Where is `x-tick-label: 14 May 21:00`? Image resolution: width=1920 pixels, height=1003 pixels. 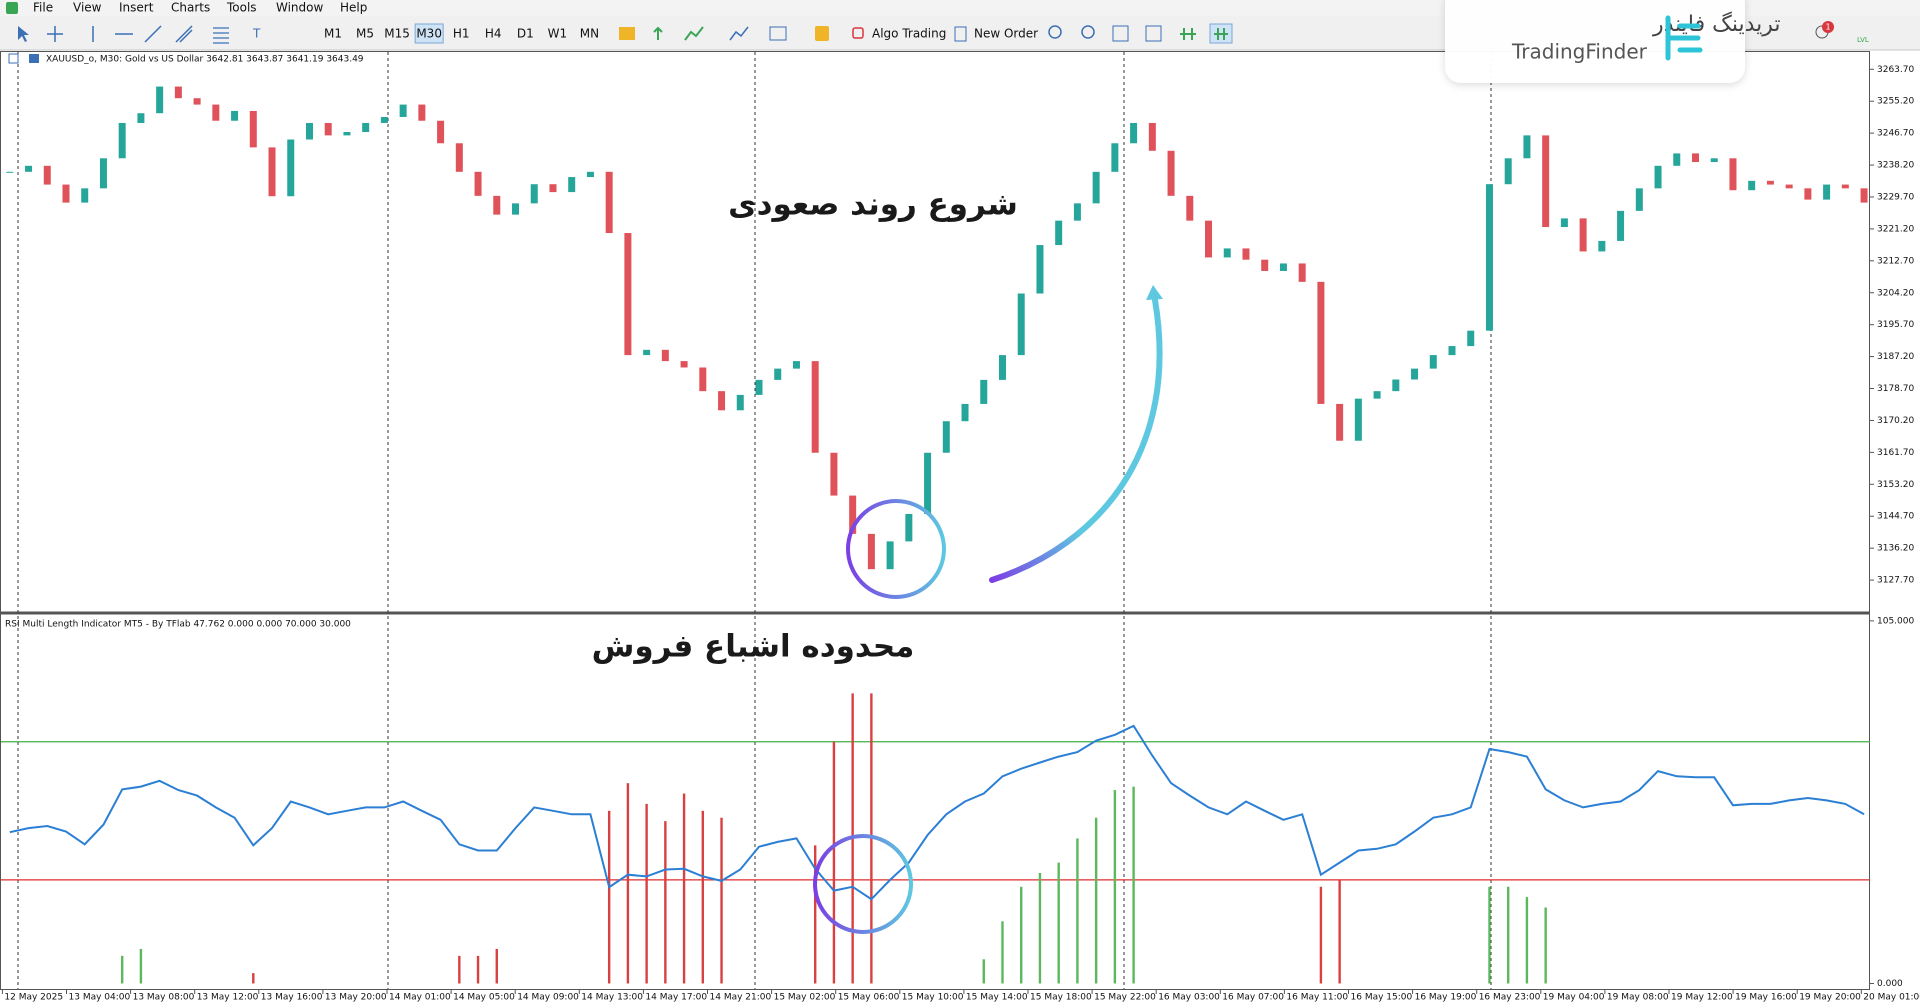
x-tick-label: 14 May 21:00 is located at coordinates (741, 998).